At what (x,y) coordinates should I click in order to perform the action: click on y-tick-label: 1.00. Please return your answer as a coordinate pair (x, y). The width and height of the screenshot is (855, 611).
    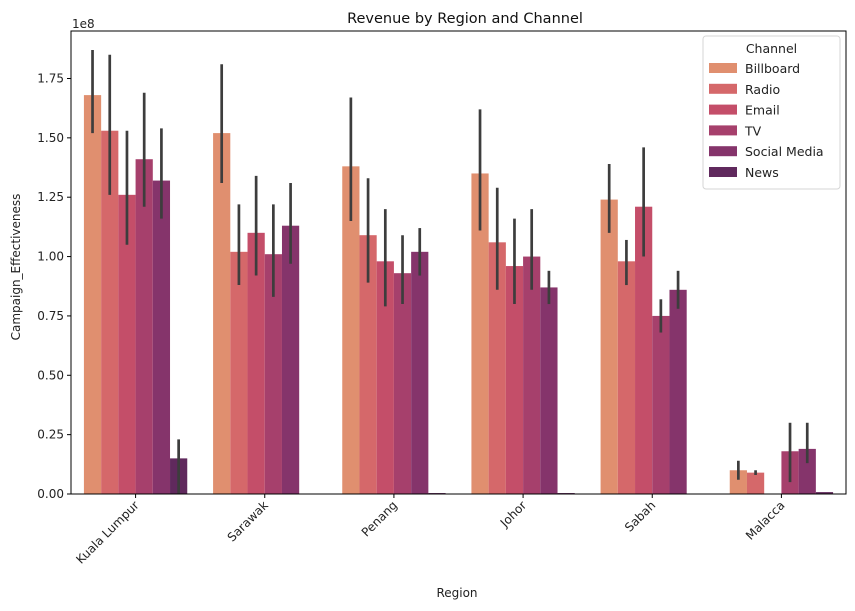
    Looking at the image, I should click on (50, 257).